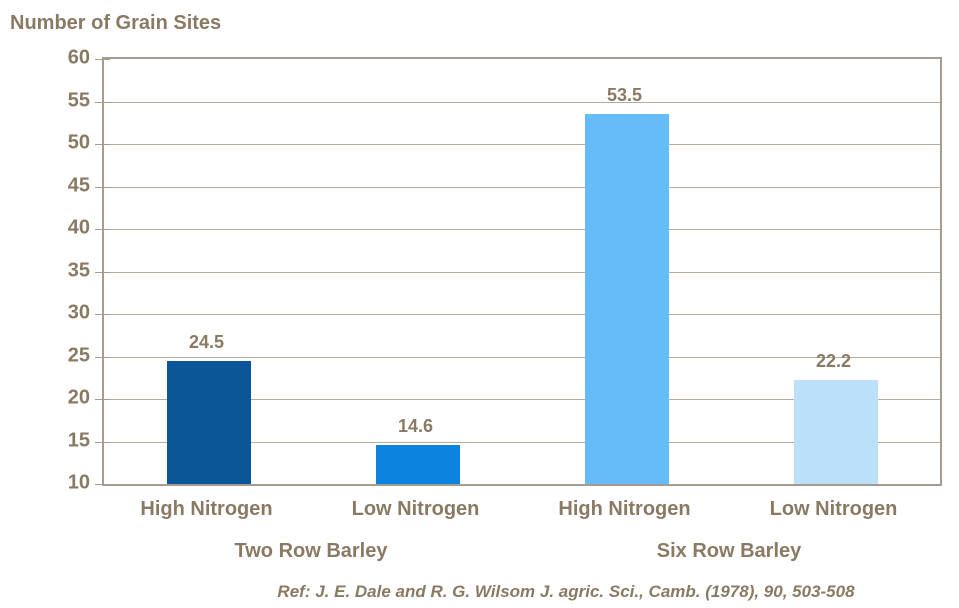 The width and height of the screenshot is (959, 608). What do you see at coordinates (78, 185) in the screenshot?
I see `y-axis-tick-label: 45` at bounding box center [78, 185].